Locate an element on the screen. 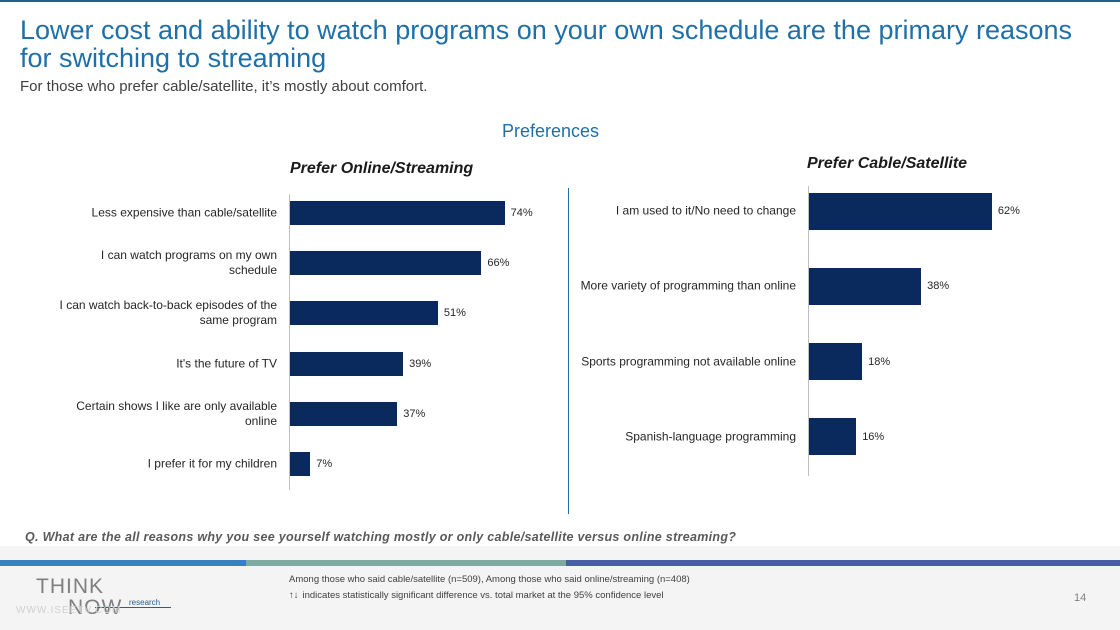 The height and width of the screenshot is (630, 1120). section-title: Preferences is located at coordinates (550, 131).